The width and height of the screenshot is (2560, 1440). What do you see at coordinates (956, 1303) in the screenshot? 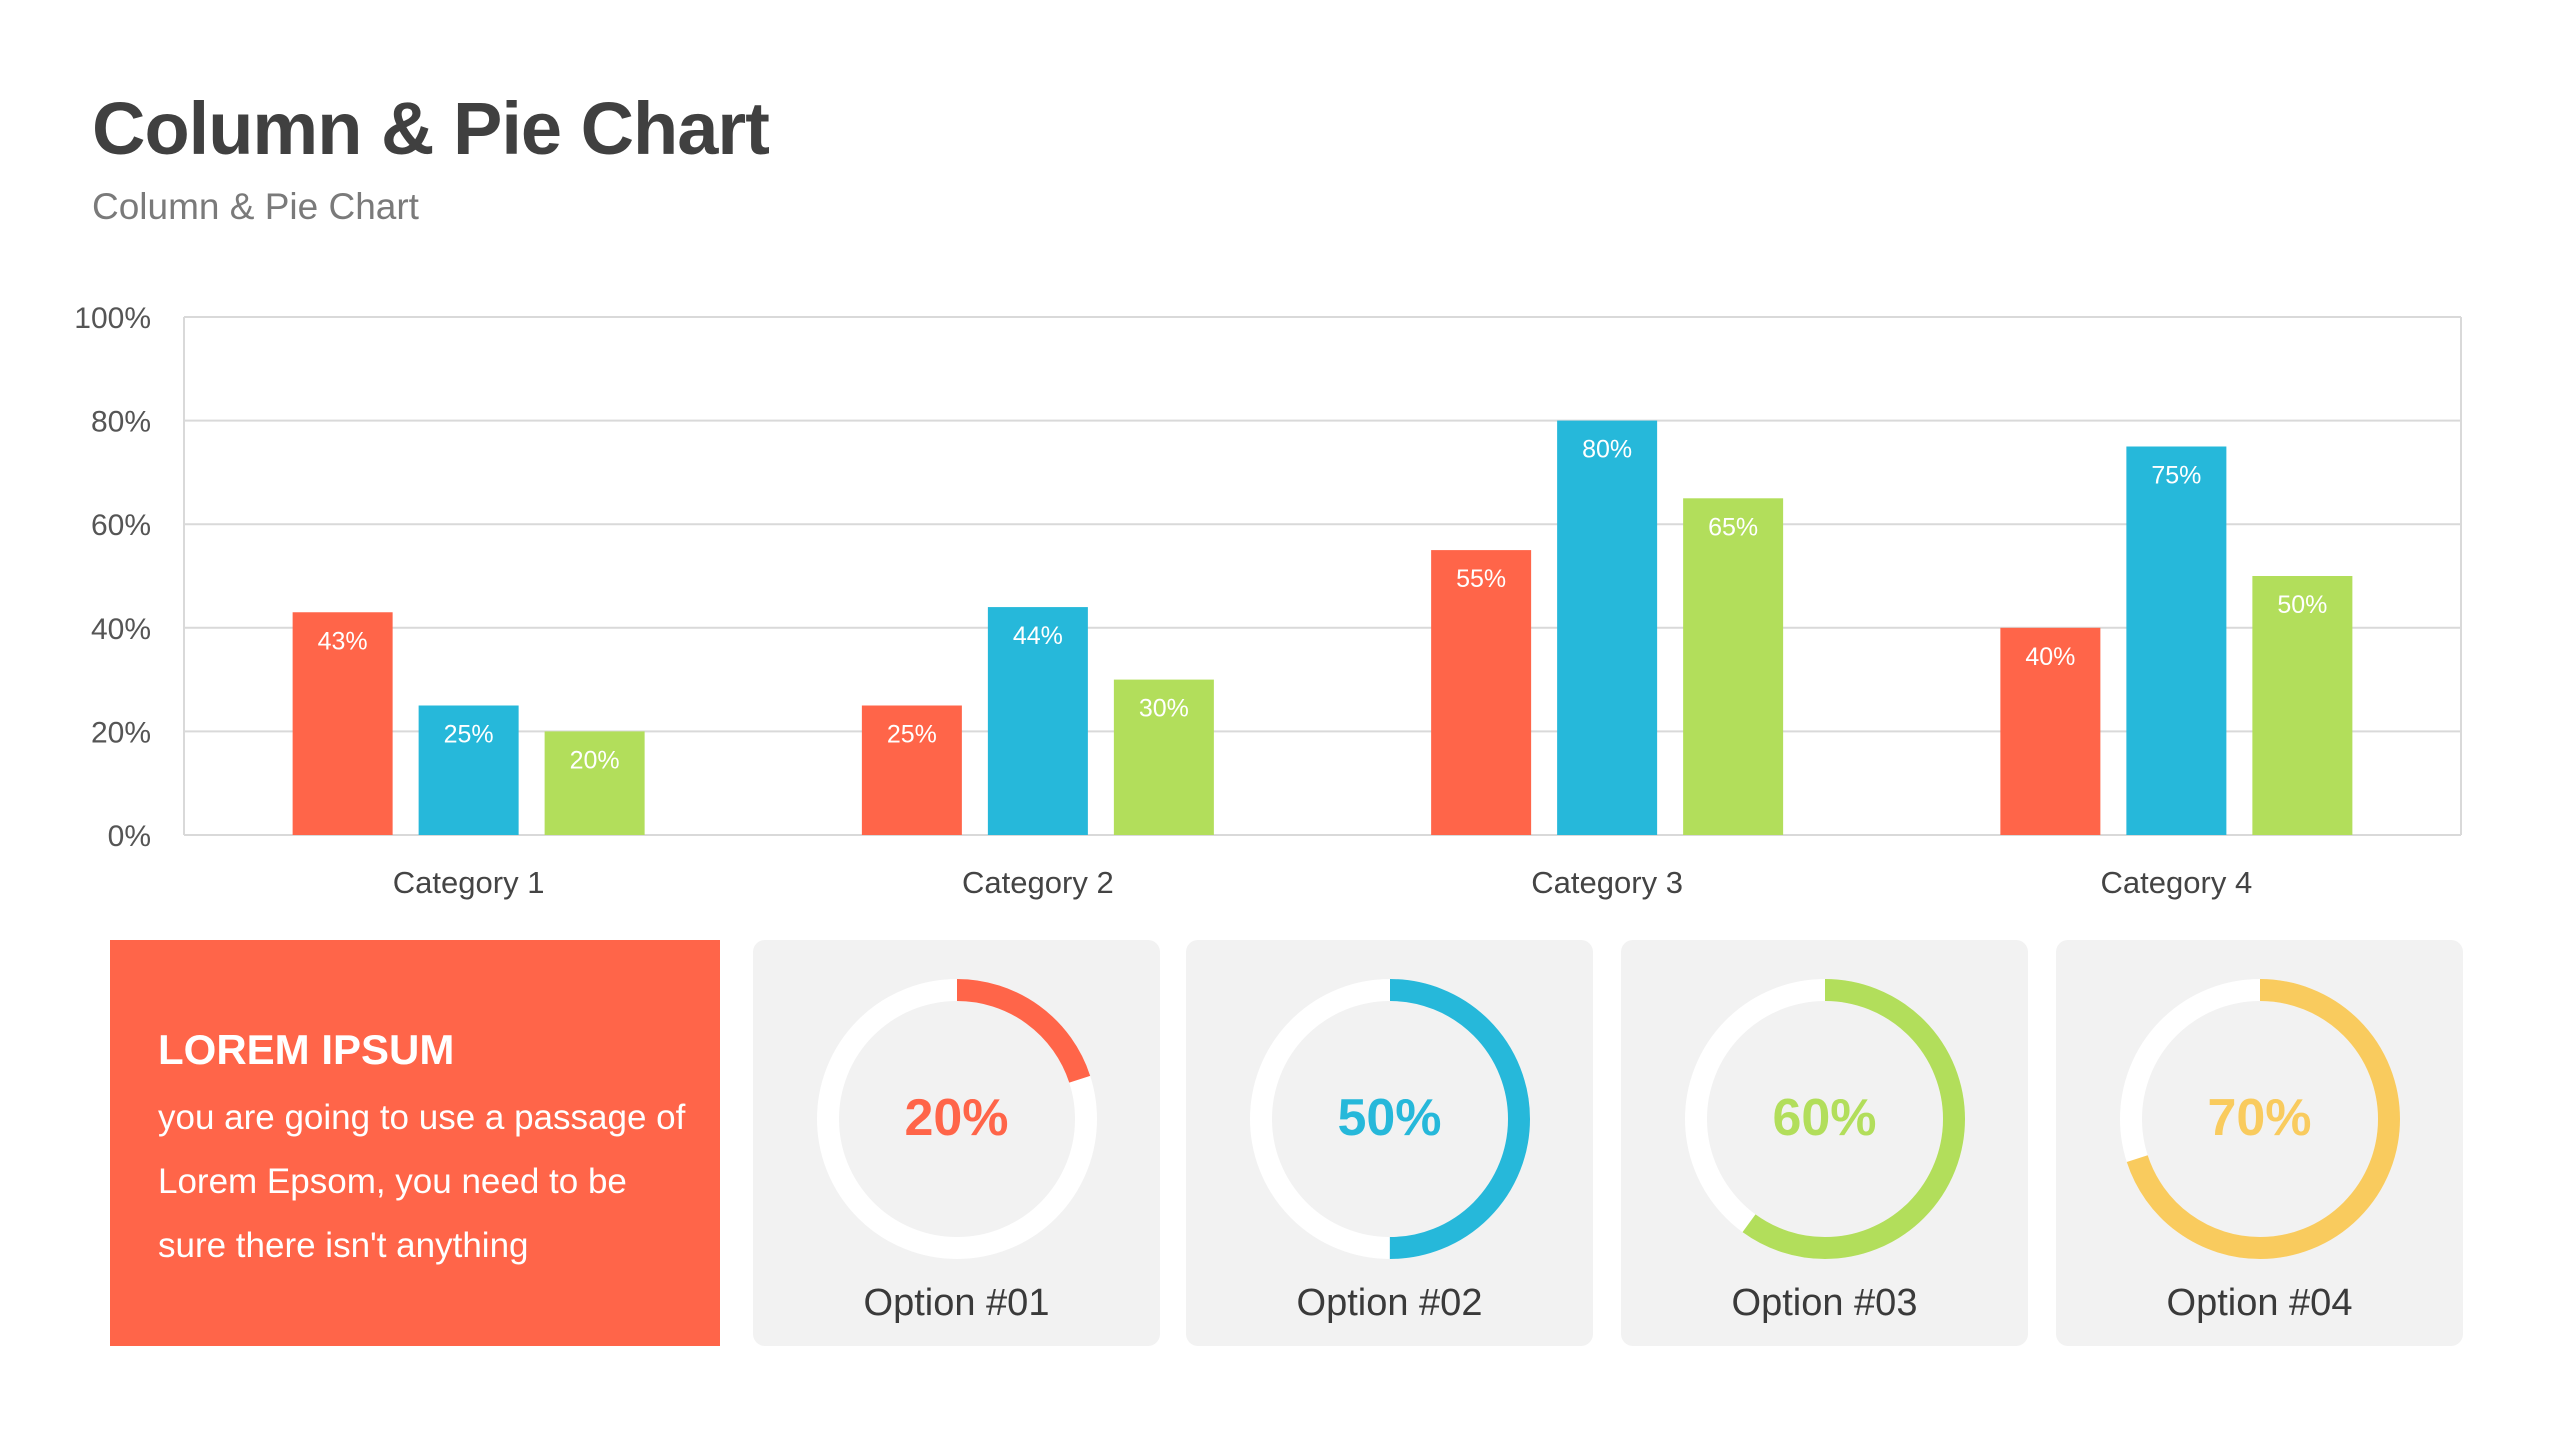
I see `donut-label: Option #01` at bounding box center [956, 1303].